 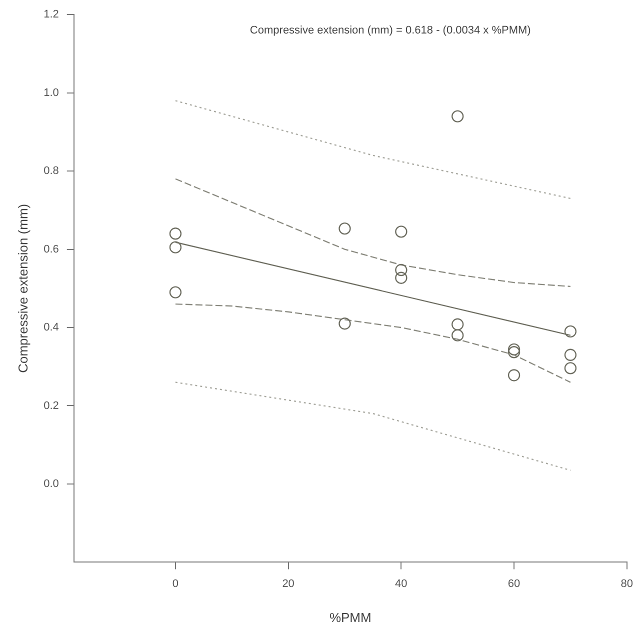 What do you see at coordinates (51, 92) in the screenshot?
I see `y-tick-label: 1.0` at bounding box center [51, 92].